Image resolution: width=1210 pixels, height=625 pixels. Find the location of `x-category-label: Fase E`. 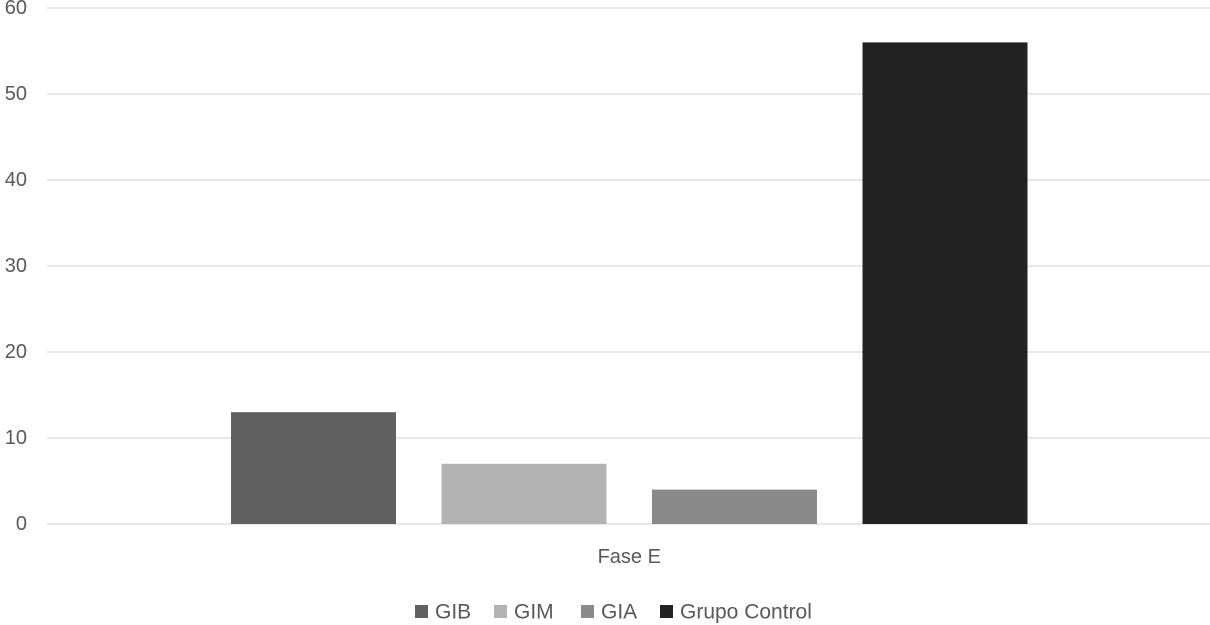

x-category-label: Fase E is located at coordinates (629, 557).